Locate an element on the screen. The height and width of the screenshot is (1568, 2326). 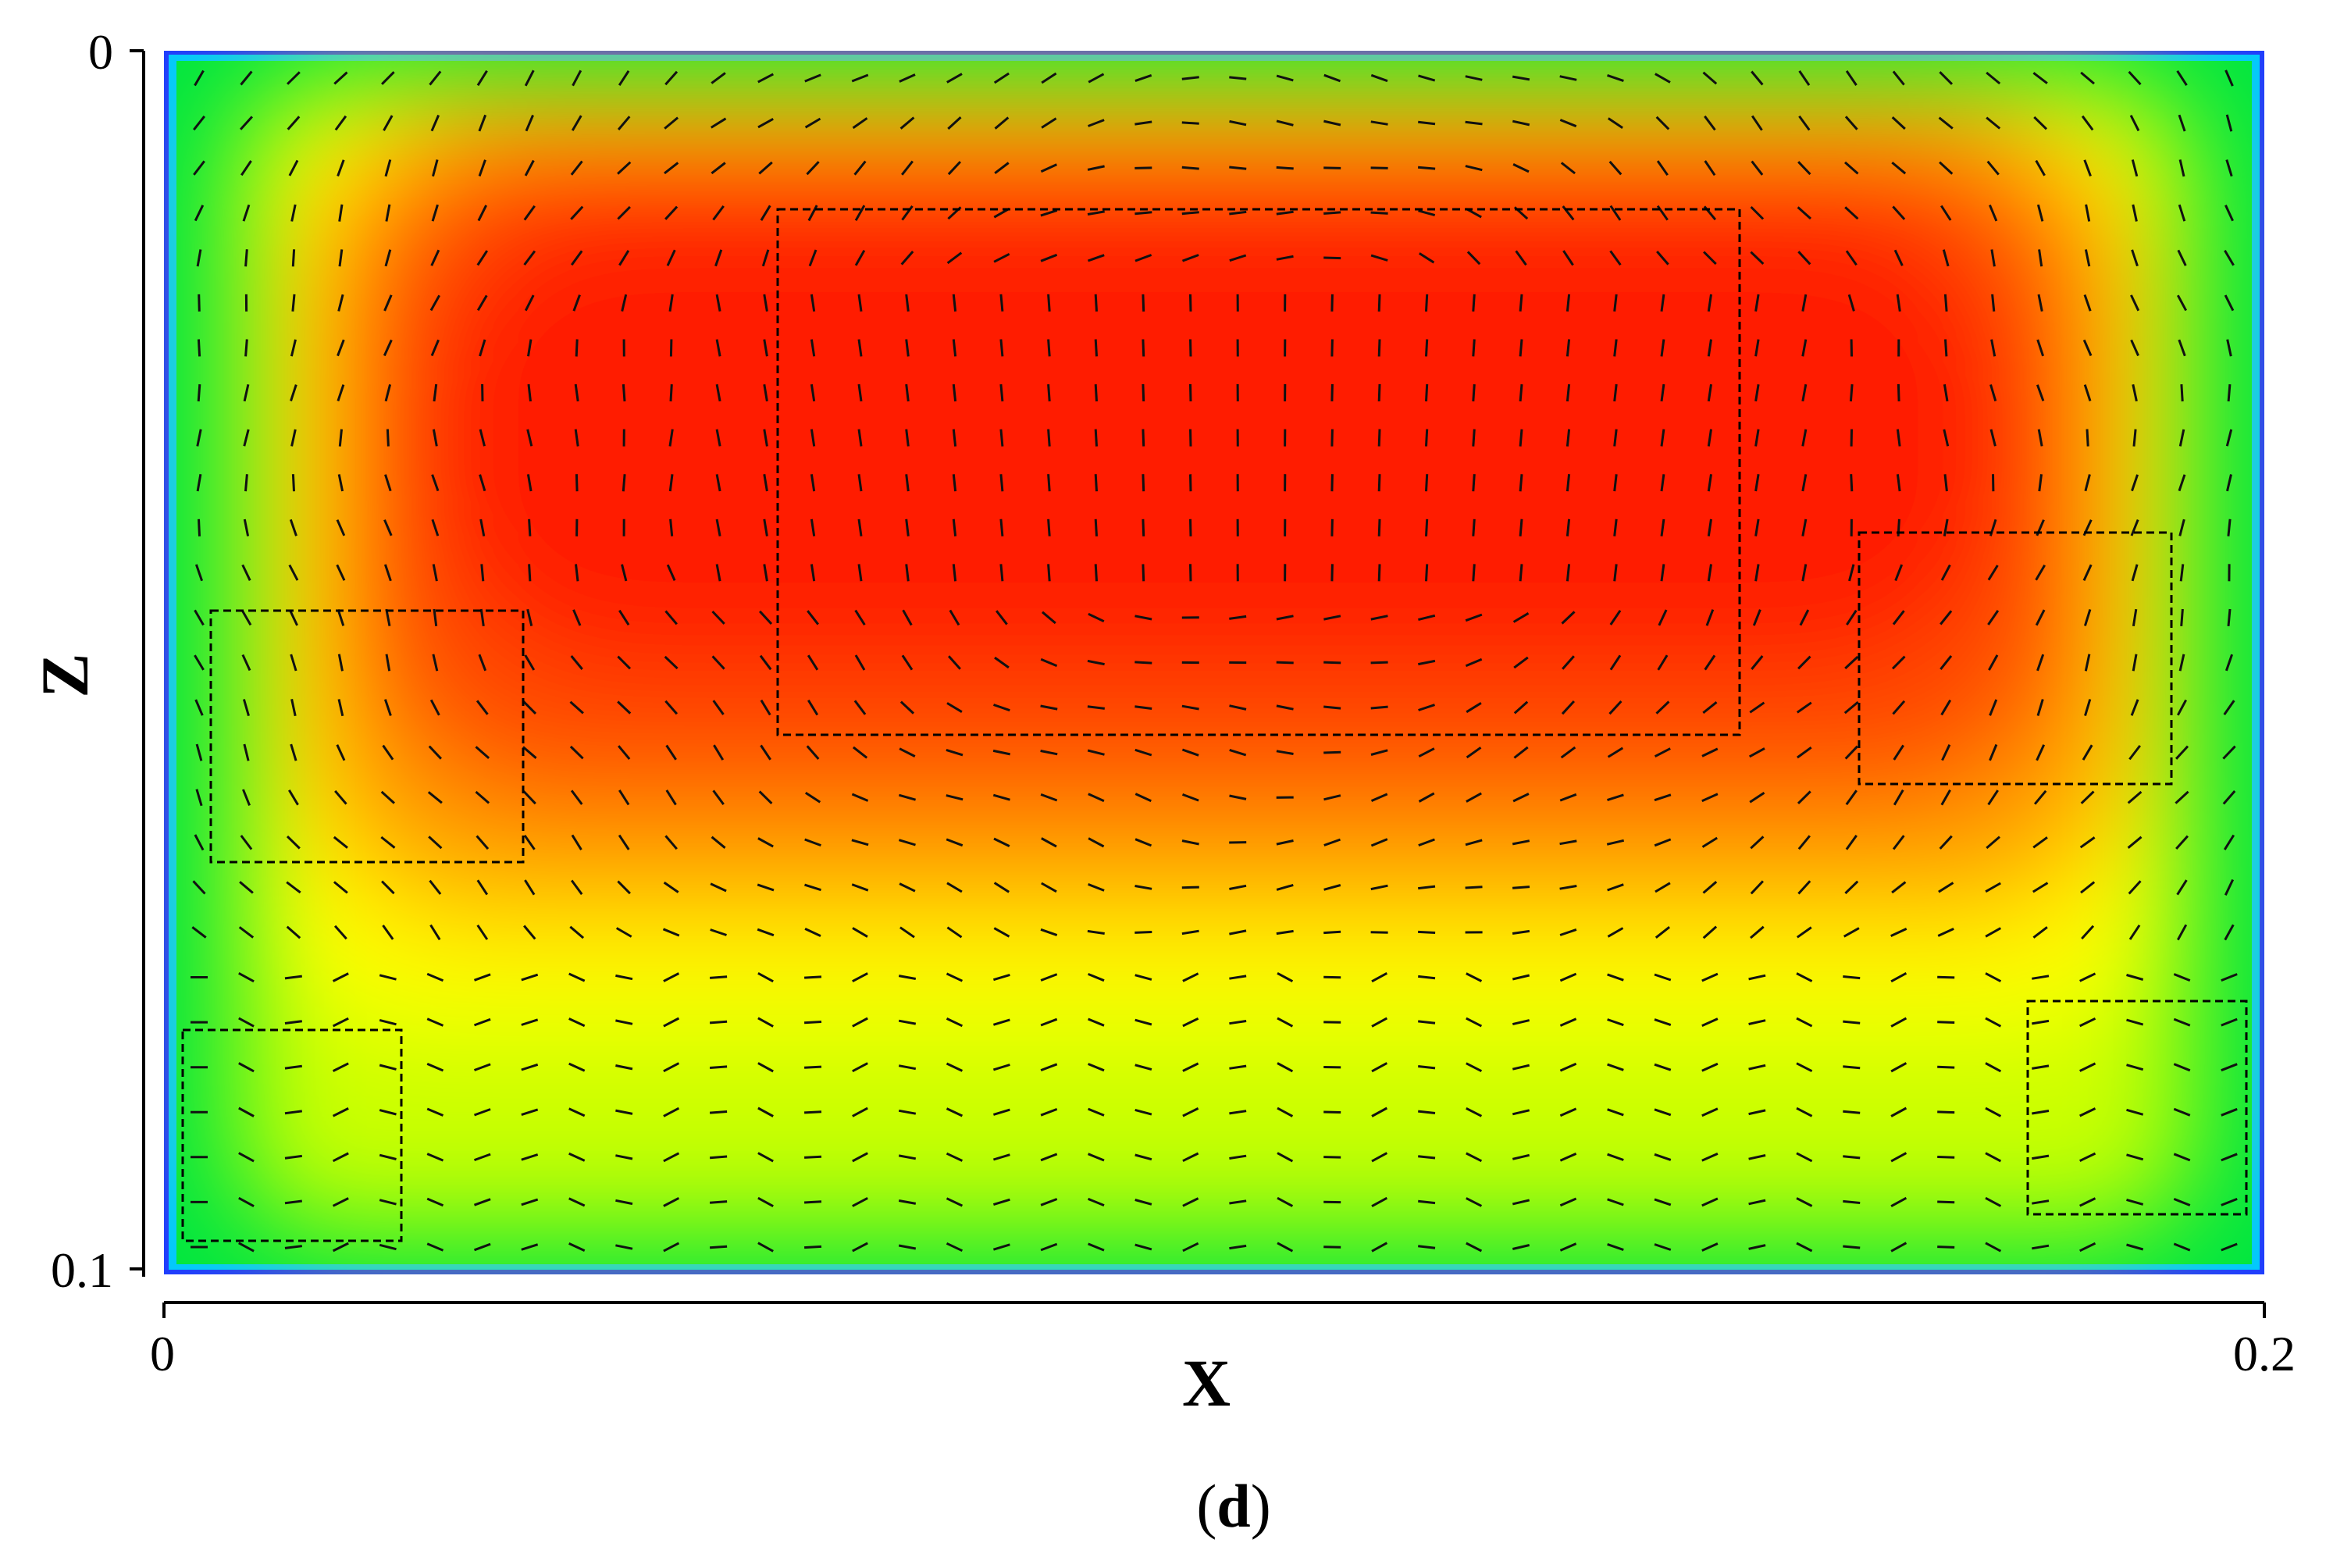
z-tick-label-0: 0 is located at coordinates (100, 52).